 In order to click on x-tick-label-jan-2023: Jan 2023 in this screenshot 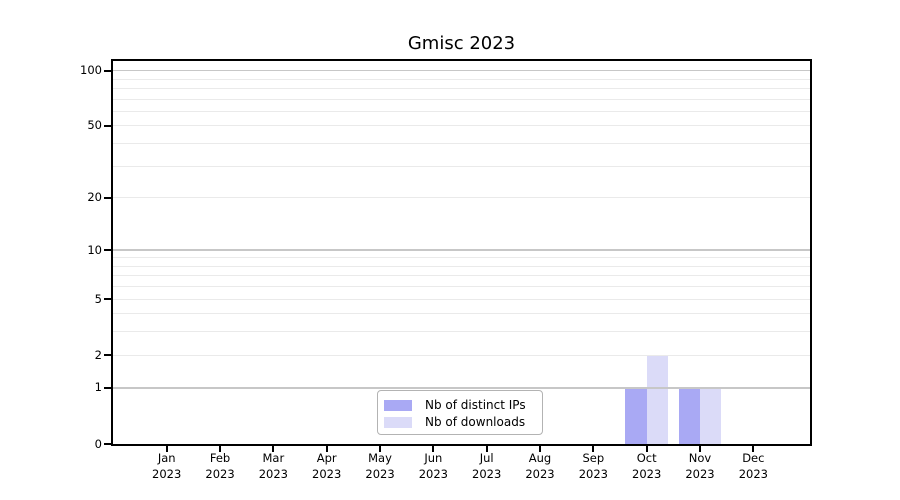, I will do `click(167, 466)`.